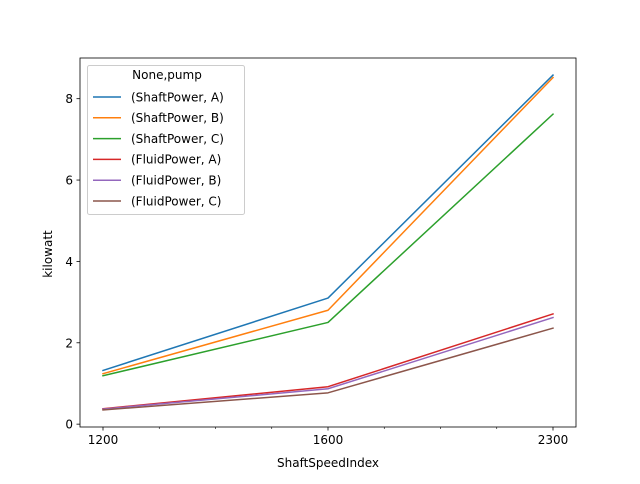 The image size is (640, 484). I want to click on y-tick-label: 2, so click(69, 343).